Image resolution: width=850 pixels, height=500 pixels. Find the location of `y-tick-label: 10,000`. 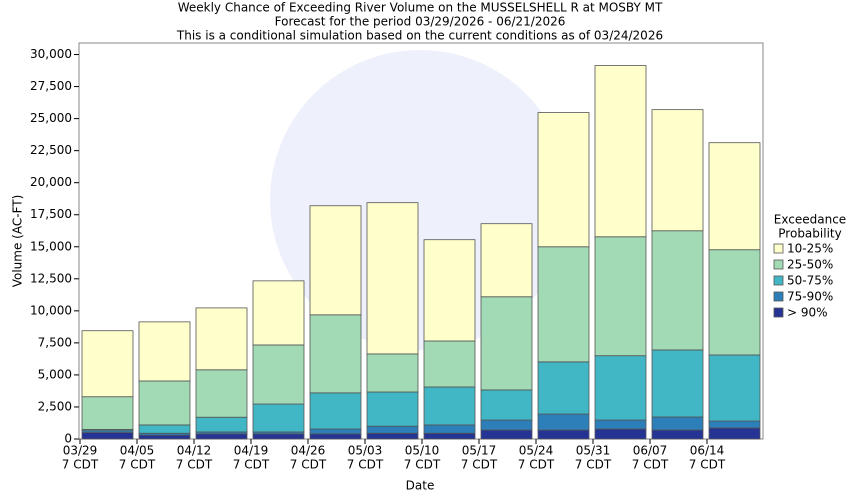

y-tick-label: 10,000 is located at coordinates (51, 310).